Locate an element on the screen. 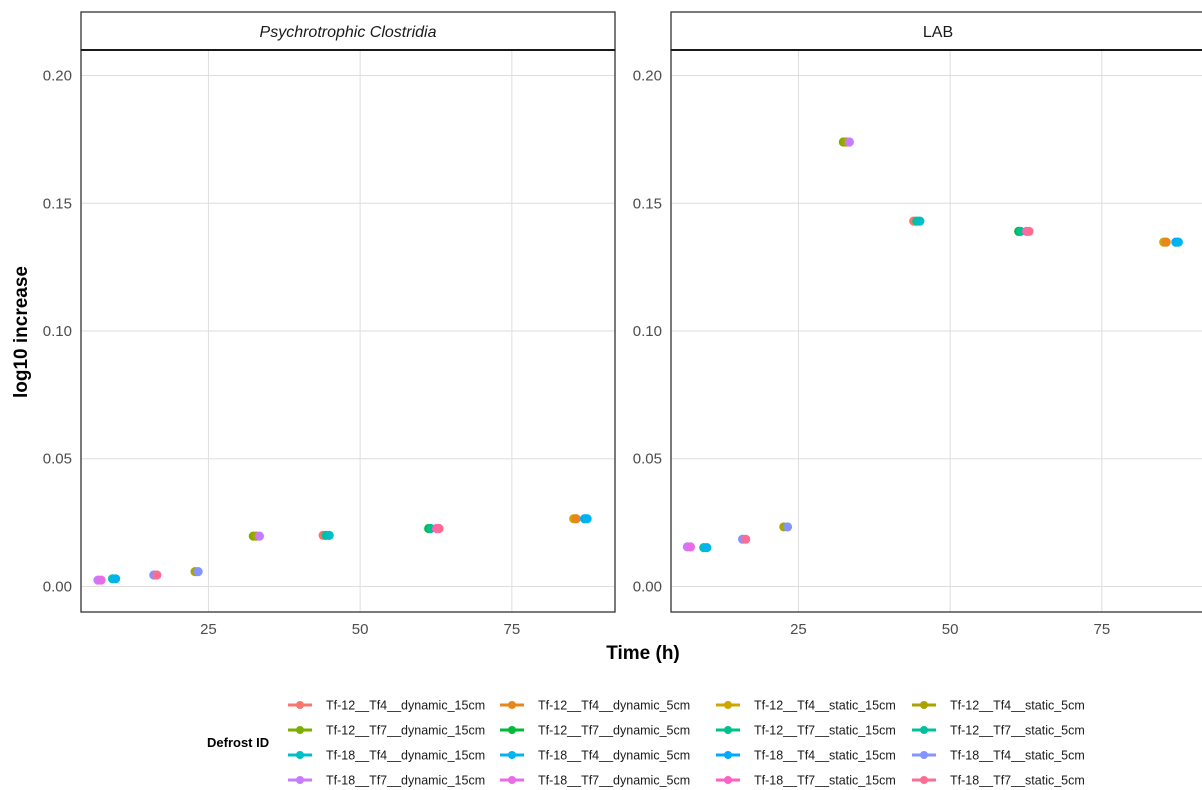  legend-item: Tf-18__Tf4__dynamic_15cm is located at coordinates (386, 756).